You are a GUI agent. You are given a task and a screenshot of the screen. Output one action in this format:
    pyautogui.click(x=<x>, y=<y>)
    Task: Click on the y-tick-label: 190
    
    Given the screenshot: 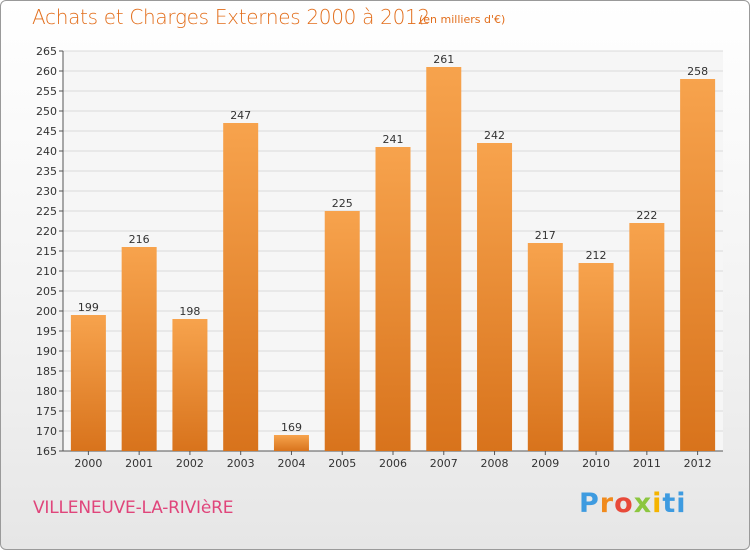 What is the action you would take?
    pyautogui.click(x=46, y=351)
    